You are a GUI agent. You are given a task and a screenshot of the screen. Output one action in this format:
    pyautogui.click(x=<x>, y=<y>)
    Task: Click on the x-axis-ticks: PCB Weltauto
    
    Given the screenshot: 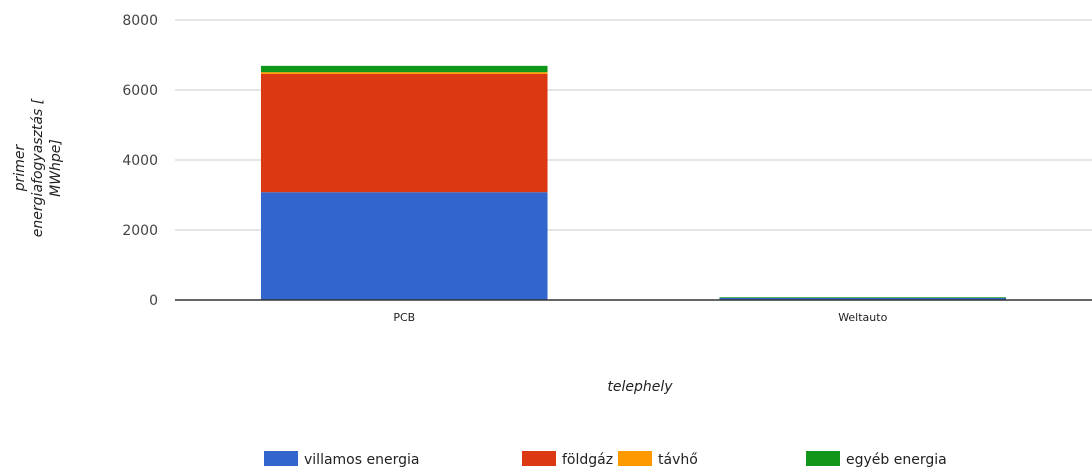 What is the action you would take?
    pyautogui.click(x=640, y=317)
    